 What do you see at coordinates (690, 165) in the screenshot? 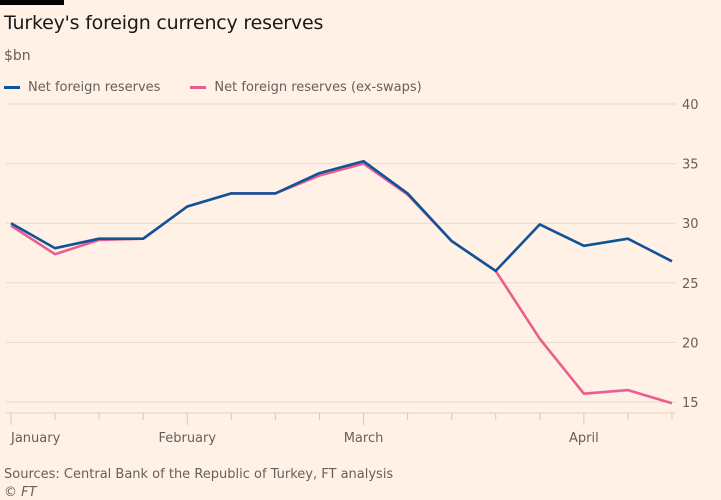
I see `y-tick-label-35: 35` at bounding box center [690, 165].